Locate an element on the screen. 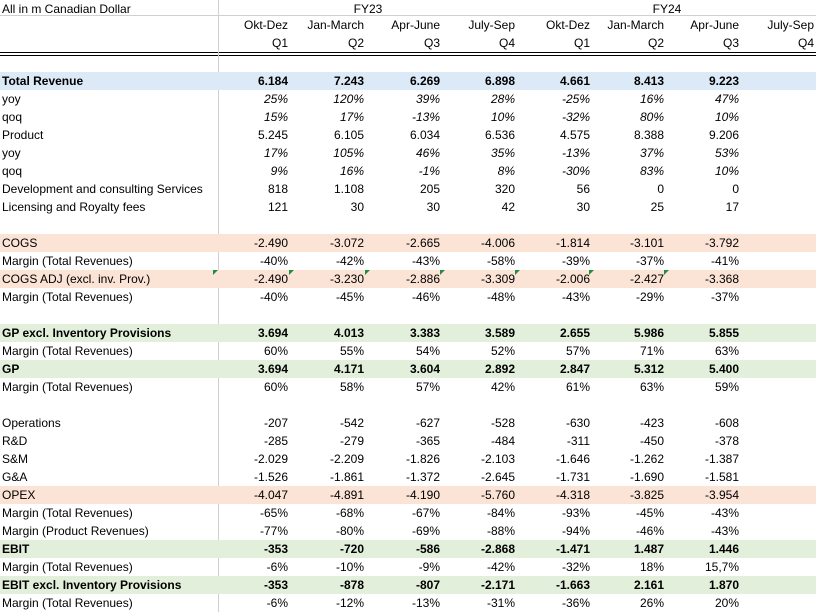 The height and width of the screenshot is (612, 816). table-cell: 55% is located at coordinates (351, 351).